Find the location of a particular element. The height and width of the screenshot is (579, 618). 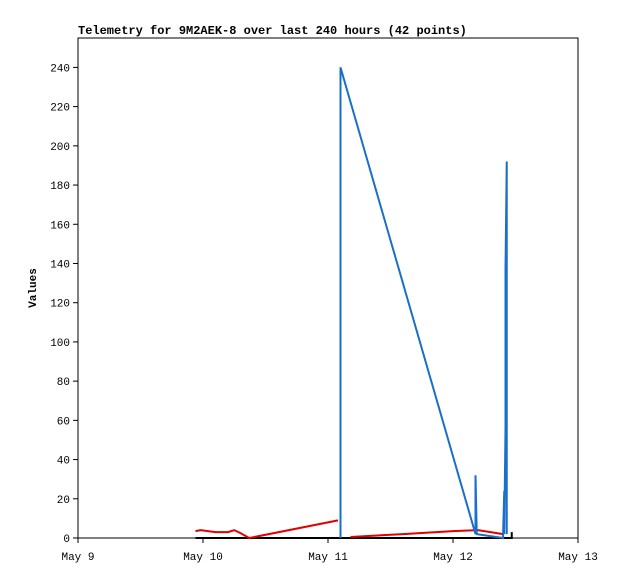

y-tick-label: 200 is located at coordinates (60, 148).